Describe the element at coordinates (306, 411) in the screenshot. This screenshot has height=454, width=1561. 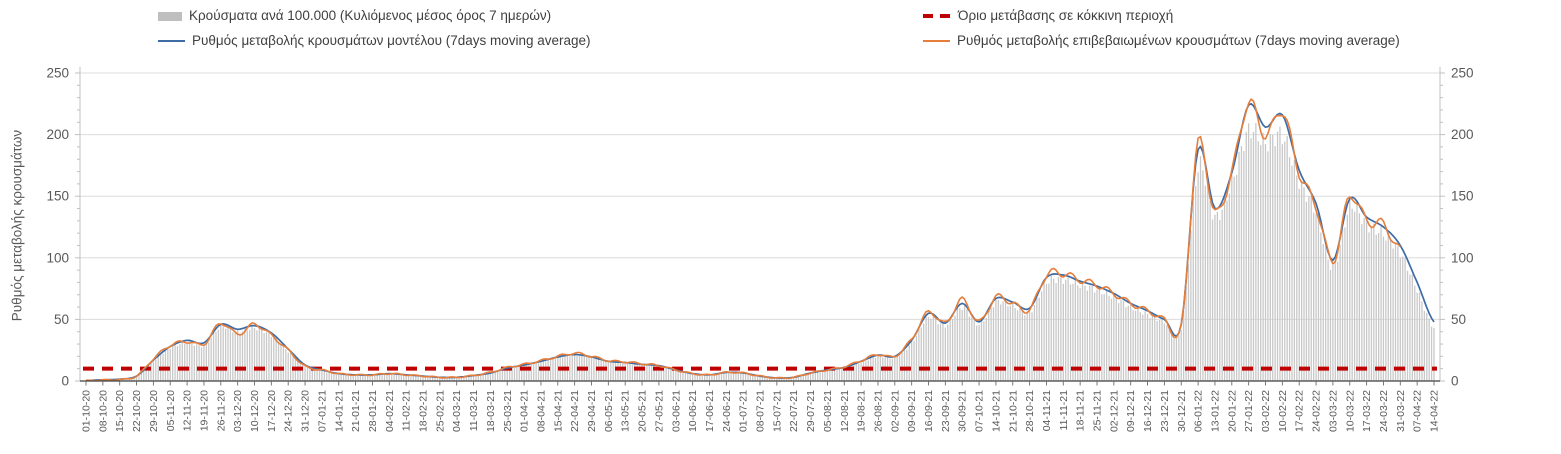
I see `svg-text: 31-12-20` at that location.